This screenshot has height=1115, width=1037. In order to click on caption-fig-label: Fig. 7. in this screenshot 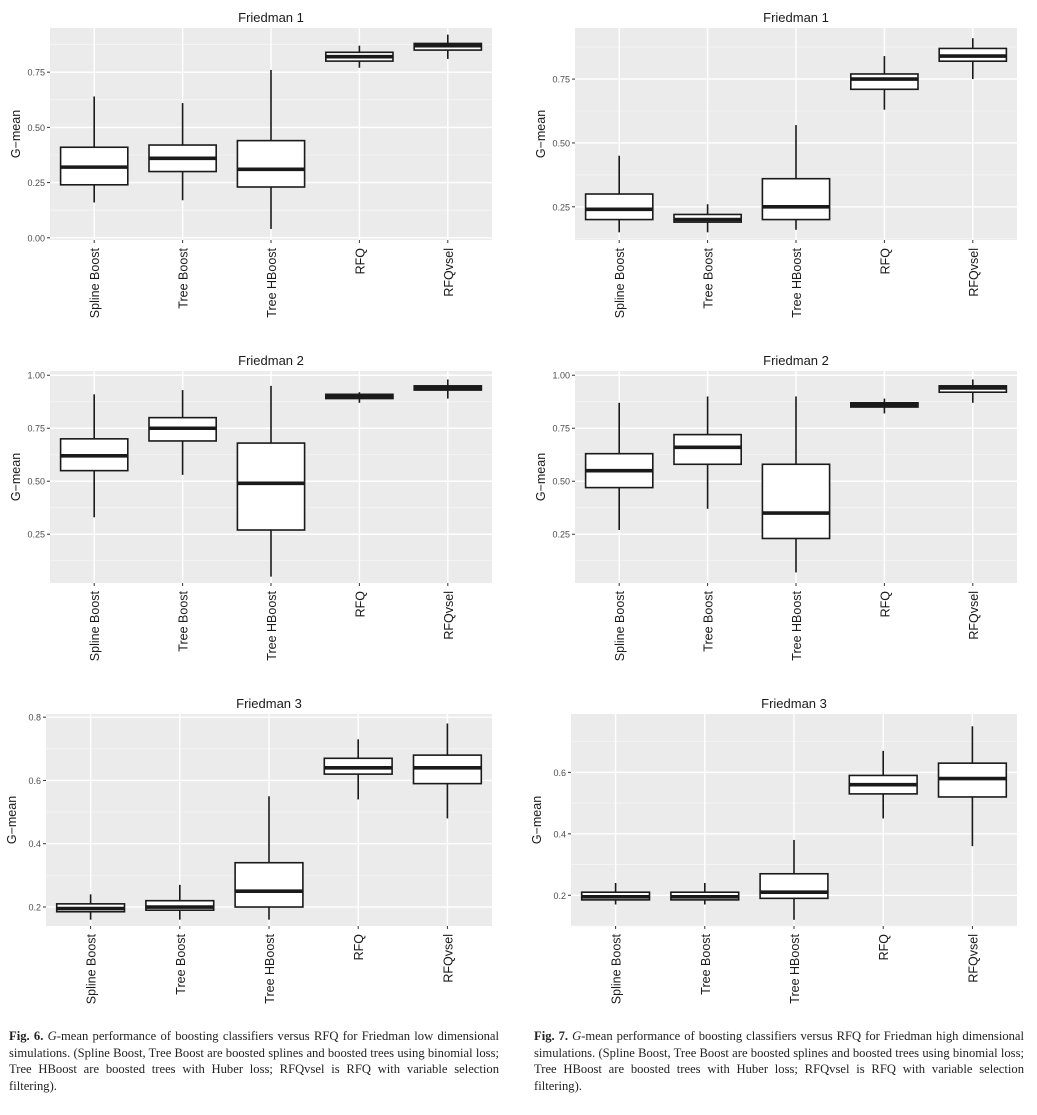, I will do `click(551, 1036)`.